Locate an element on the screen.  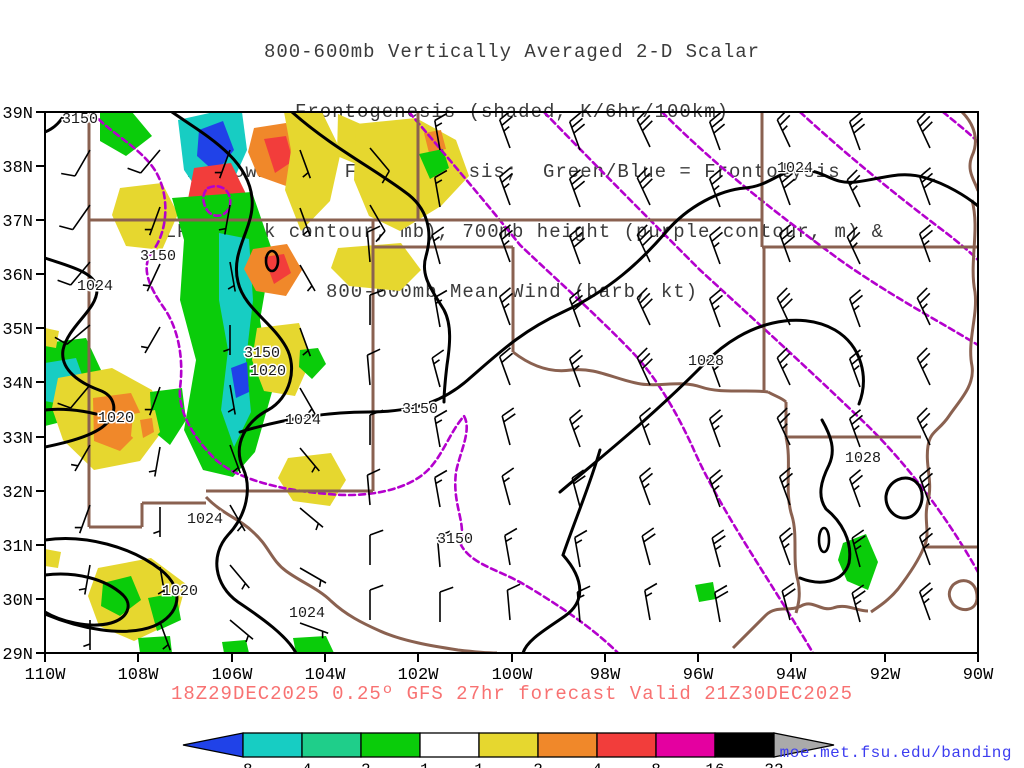
colorbar-tick-label: 1 is located at coordinates (479, 764).